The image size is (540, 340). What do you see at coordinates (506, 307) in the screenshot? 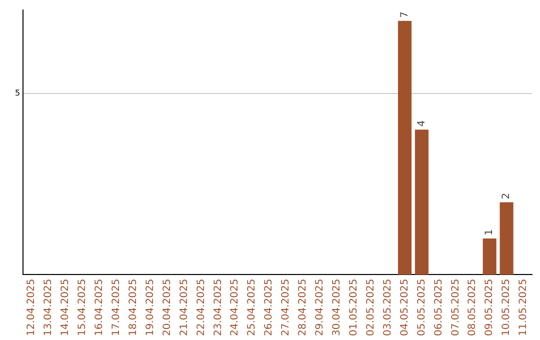
I see `x-tick-label: 10.05.2025` at bounding box center [506, 307].